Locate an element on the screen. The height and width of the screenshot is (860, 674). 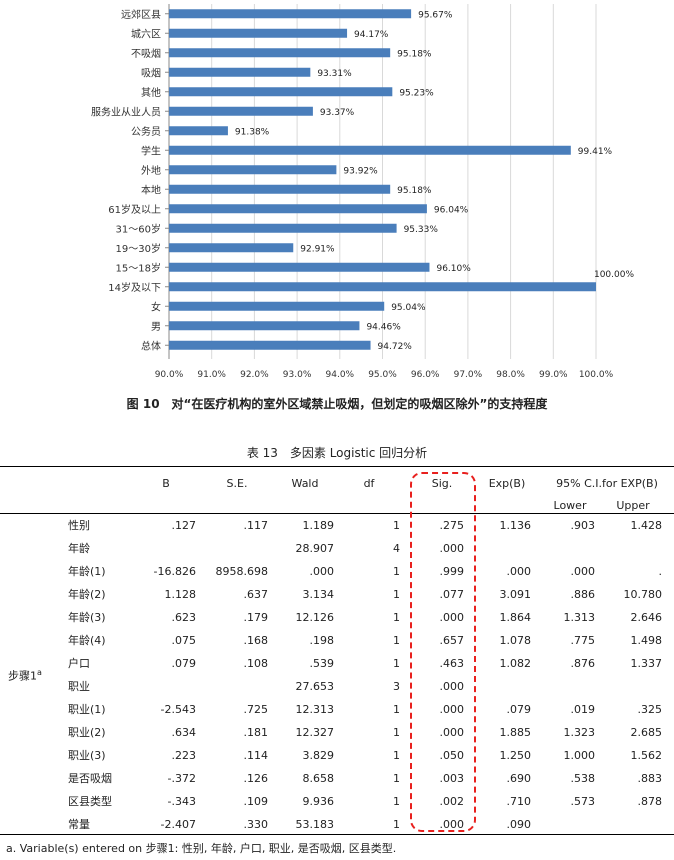
cell-wald: .000 is located at coordinates (322, 571).